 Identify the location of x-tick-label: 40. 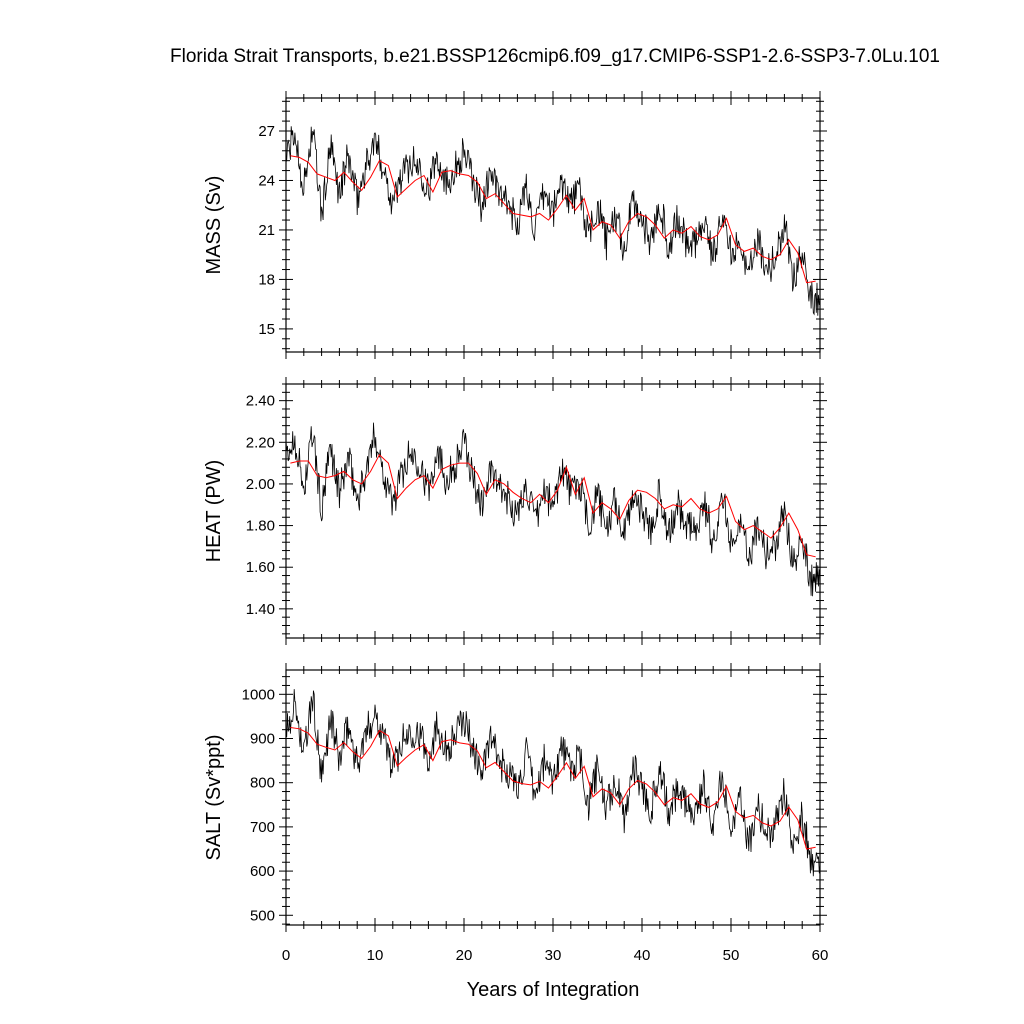
(642, 955).